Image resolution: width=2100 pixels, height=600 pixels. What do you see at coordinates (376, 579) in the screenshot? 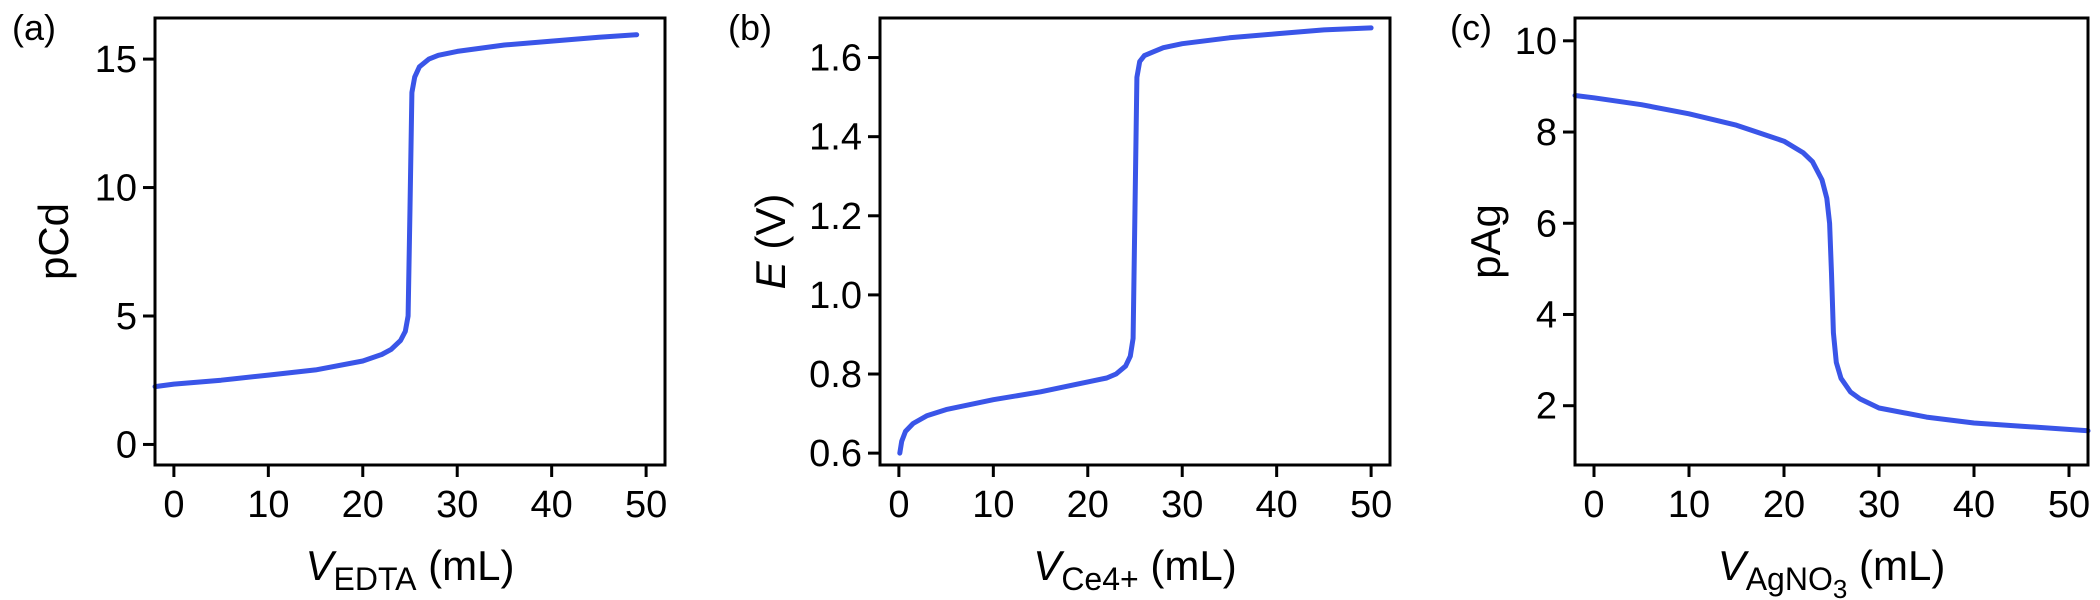
I see `x-axis-label-subscript: EDTA` at bounding box center [376, 579].